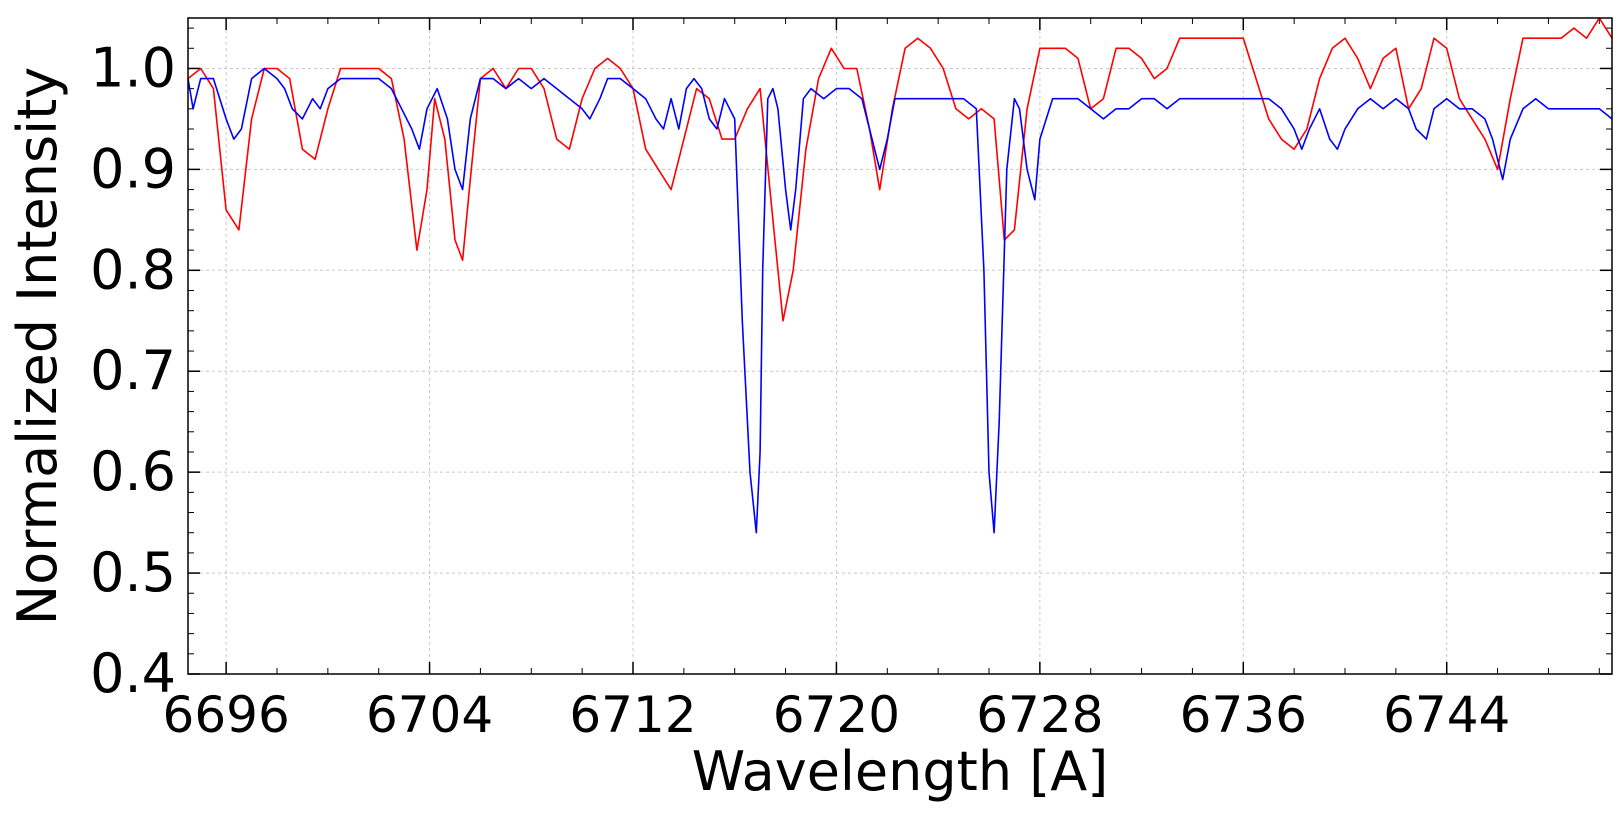  I want to click on y-tick-label: 0.6, so click(133, 471).